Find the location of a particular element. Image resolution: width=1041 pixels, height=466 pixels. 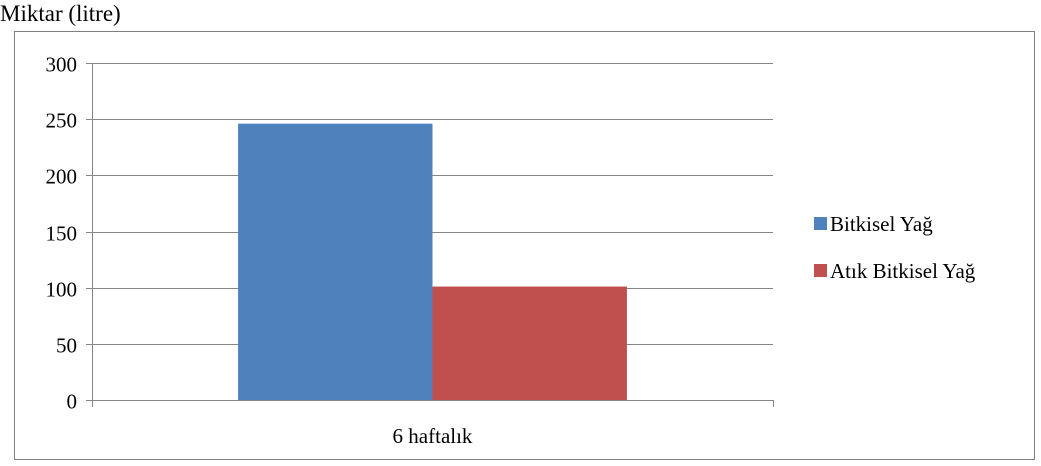

y-tick-label: 50 is located at coordinates (66, 346).